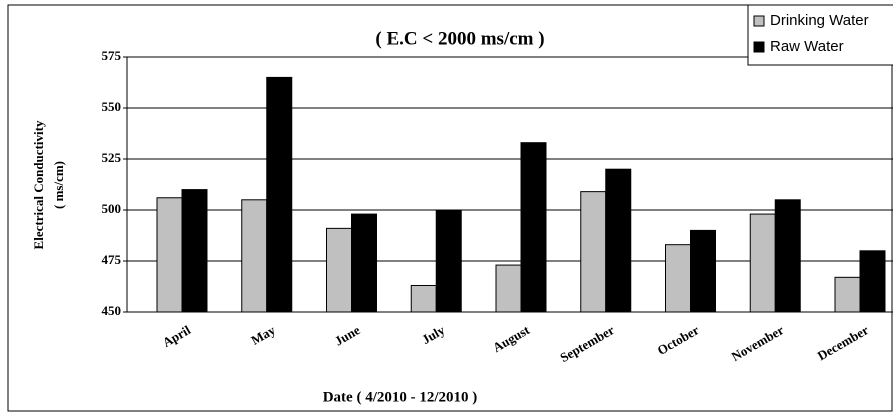 The height and width of the screenshot is (412, 893). I want to click on y-tick-label: 450, so click(112, 310).